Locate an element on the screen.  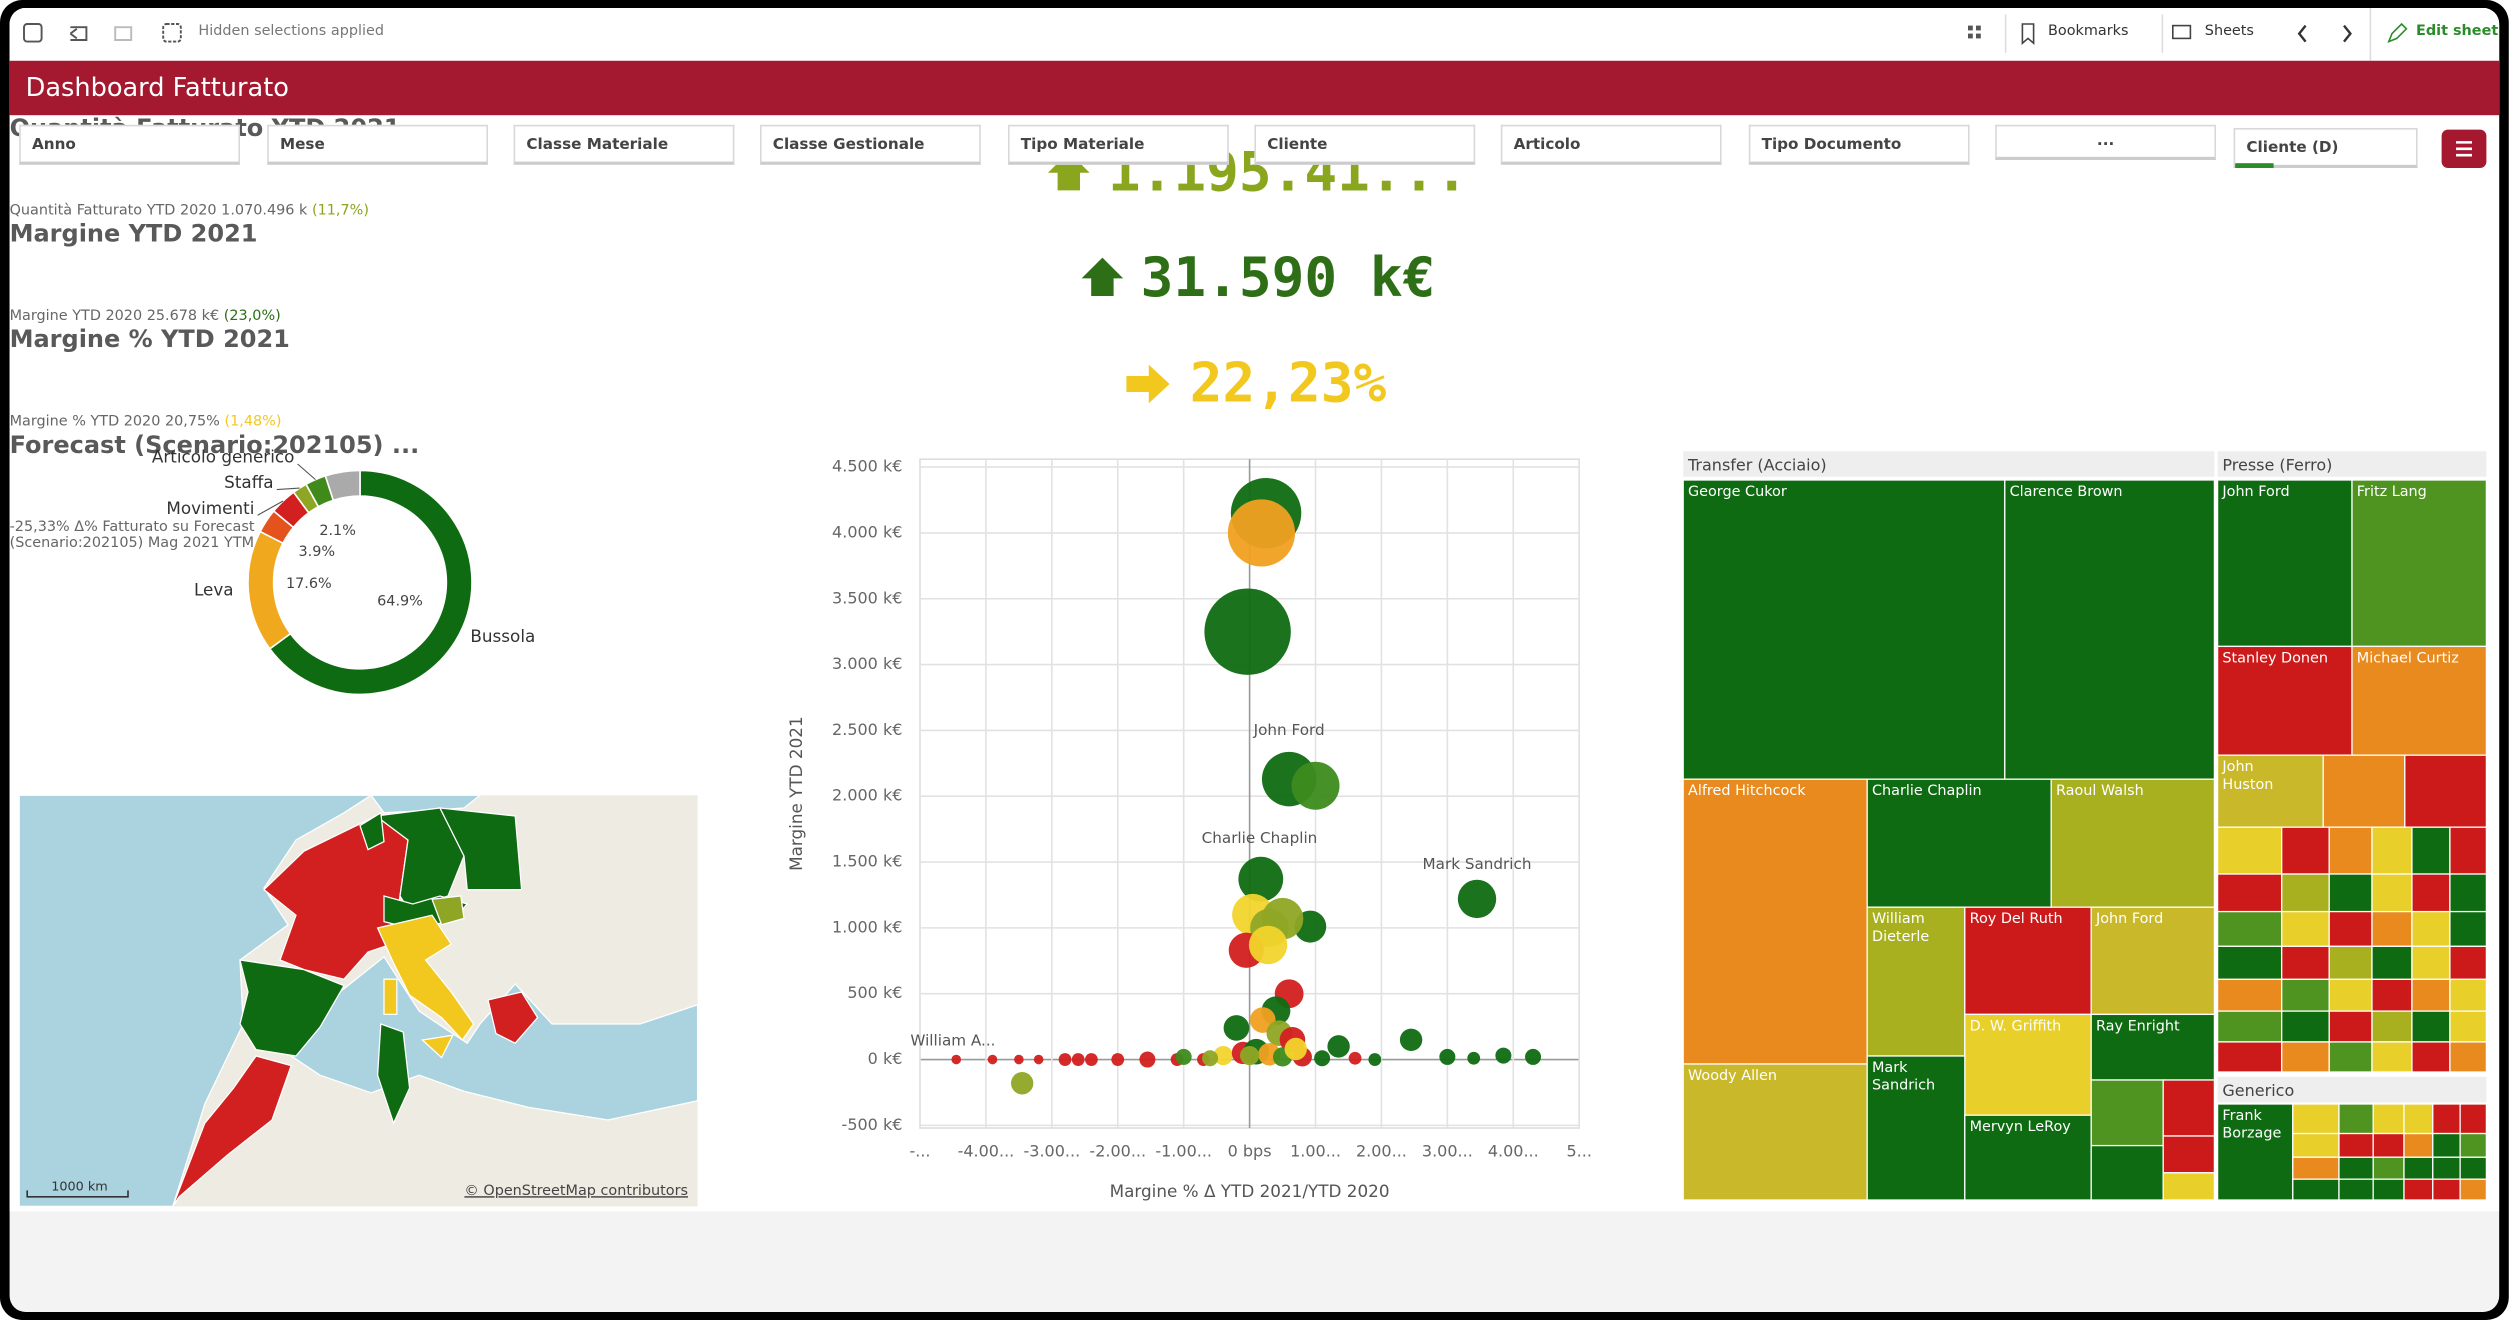
kpi-value: 22,23% is located at coordinates (1288, 384).